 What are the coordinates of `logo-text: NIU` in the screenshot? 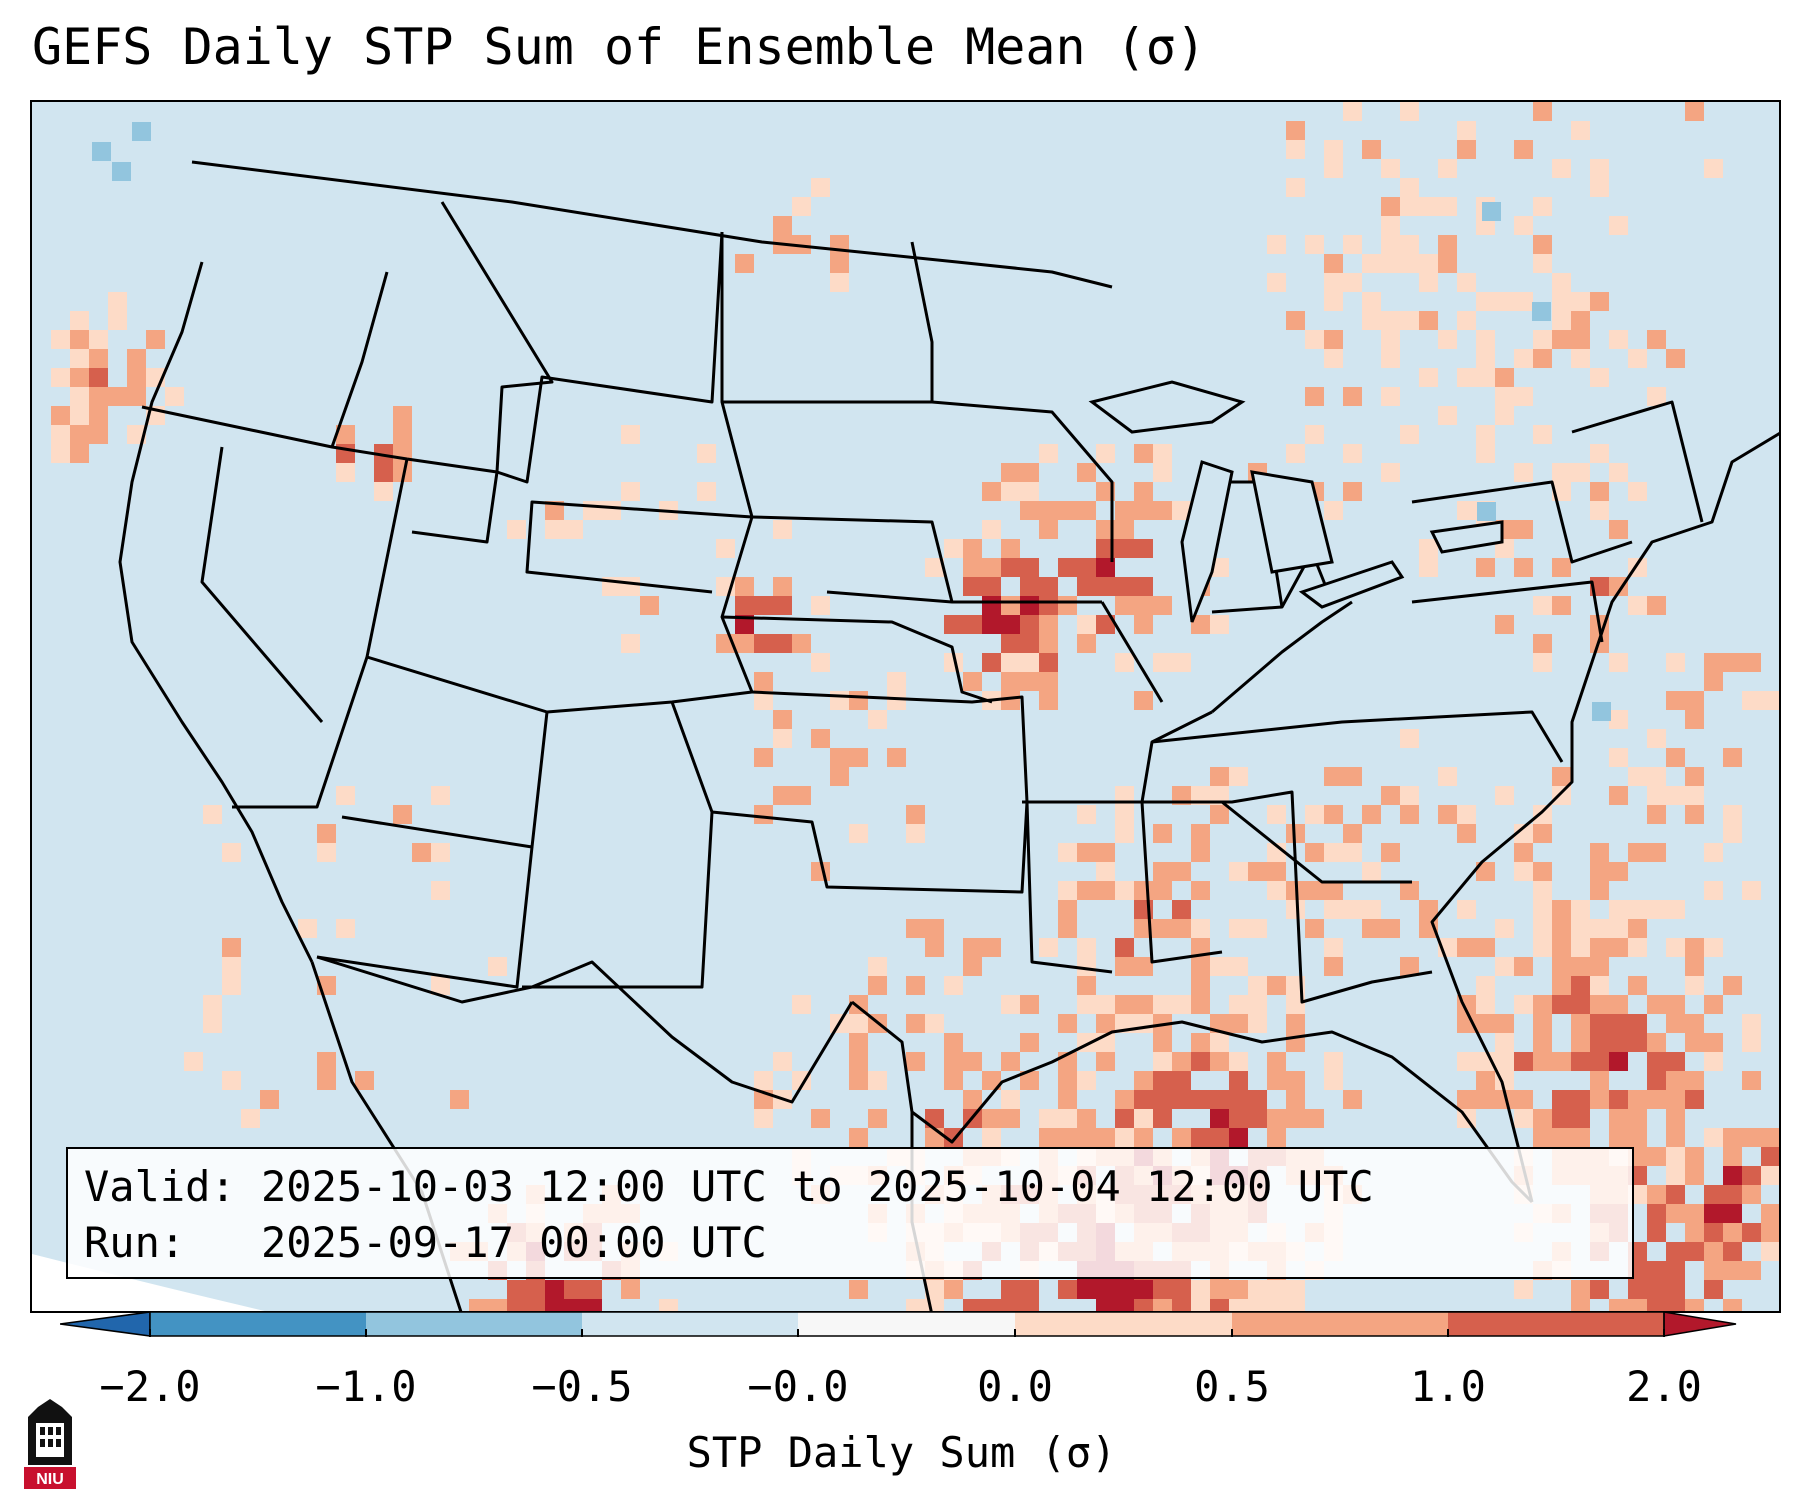 It's located at (50, 1479).